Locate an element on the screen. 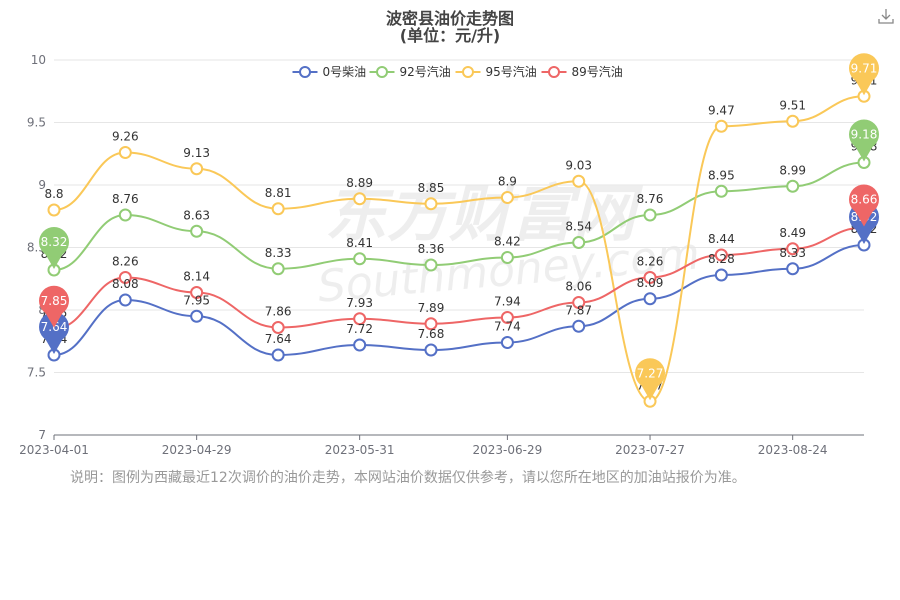  legend-item: 0号柴油 is located at coordinates (329, 72).